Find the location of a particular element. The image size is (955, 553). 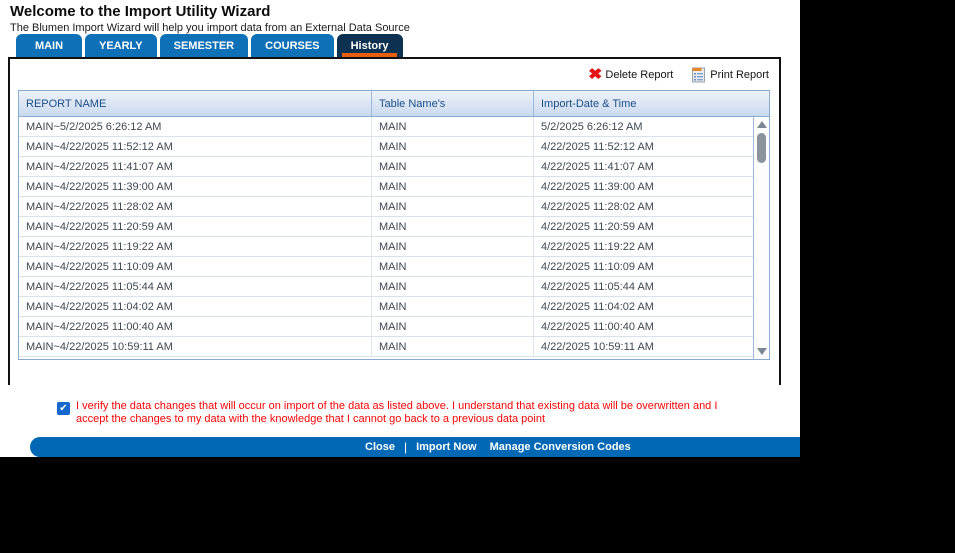

footer-link-close: Close is located at coordinates (380, 447).